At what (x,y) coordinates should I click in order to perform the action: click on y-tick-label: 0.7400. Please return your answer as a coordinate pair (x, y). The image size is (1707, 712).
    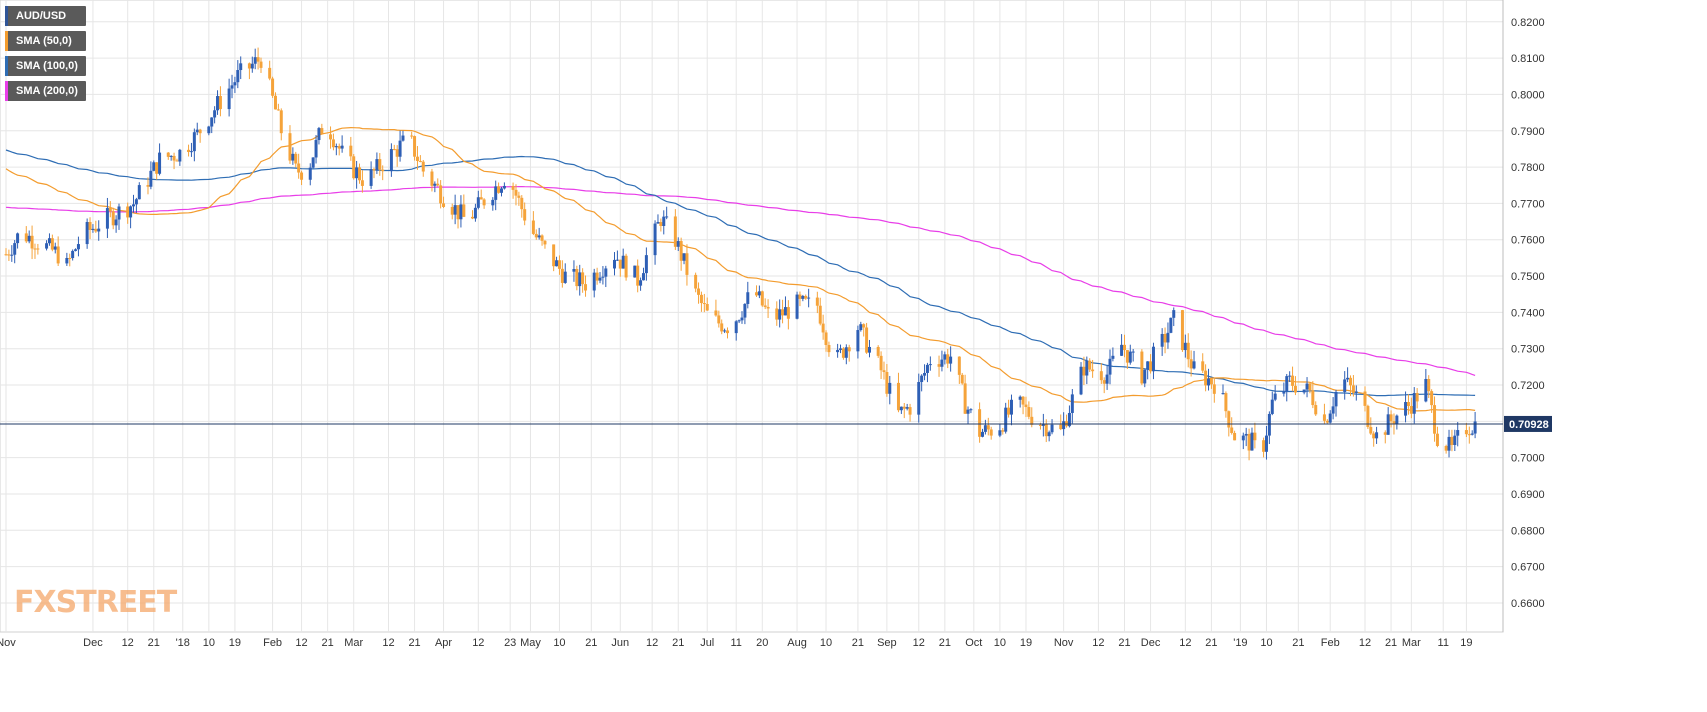
    Looking at the image, I should click on (1528, 313).